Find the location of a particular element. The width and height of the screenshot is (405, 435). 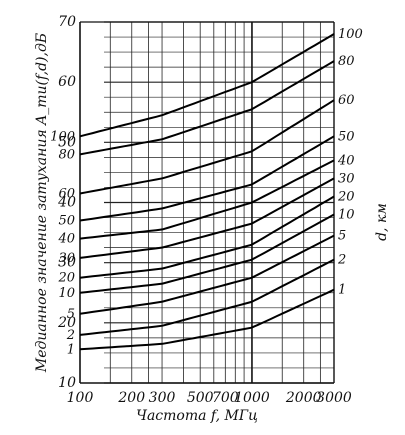

curve-label-left-60: 60 is located at coordinates (66, 193).